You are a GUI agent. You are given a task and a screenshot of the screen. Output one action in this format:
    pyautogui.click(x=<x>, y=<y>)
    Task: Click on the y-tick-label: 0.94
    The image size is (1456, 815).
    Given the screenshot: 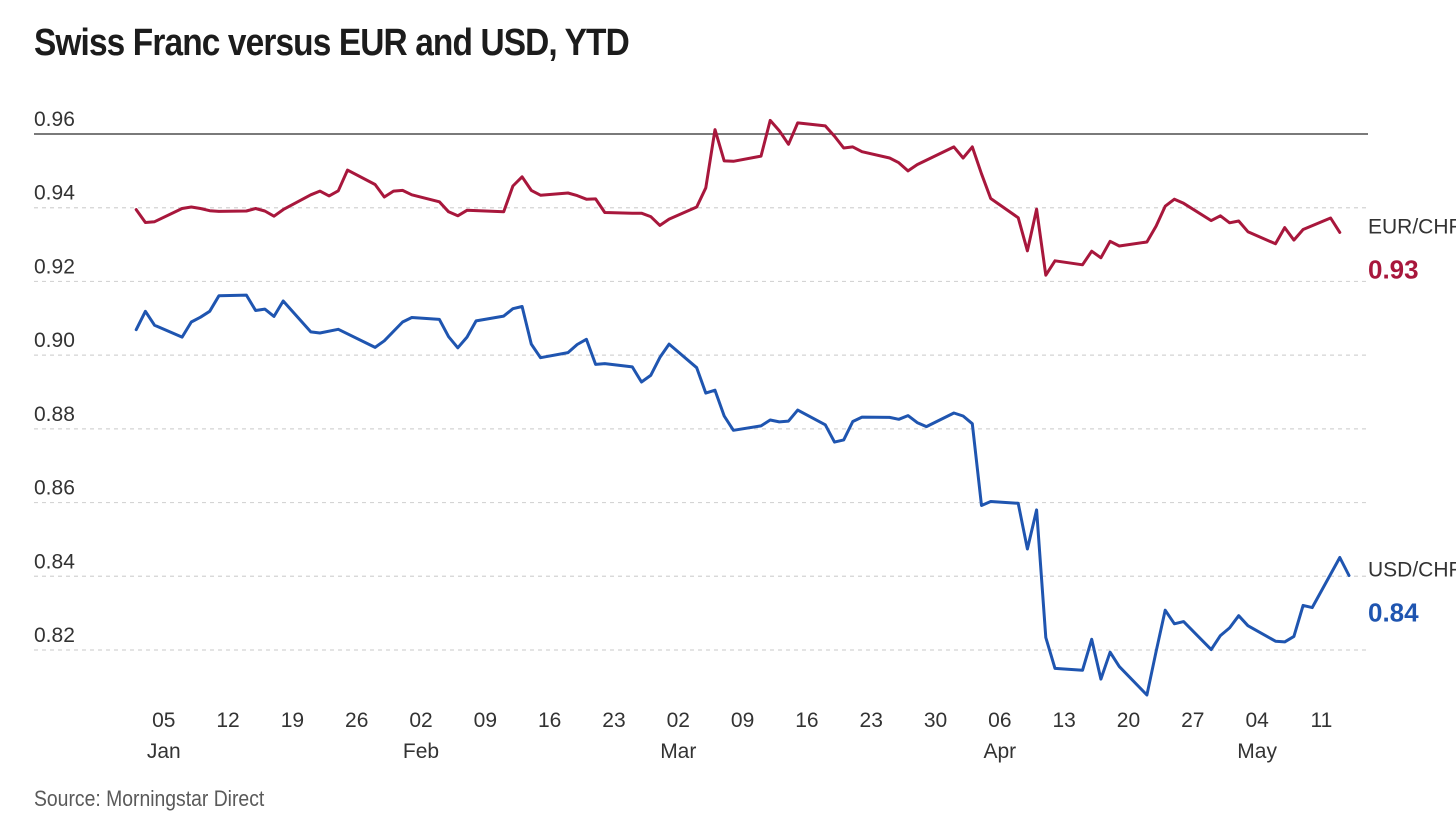 What is the action you would take?
    pyautogui.click(x=54, y=193)
    